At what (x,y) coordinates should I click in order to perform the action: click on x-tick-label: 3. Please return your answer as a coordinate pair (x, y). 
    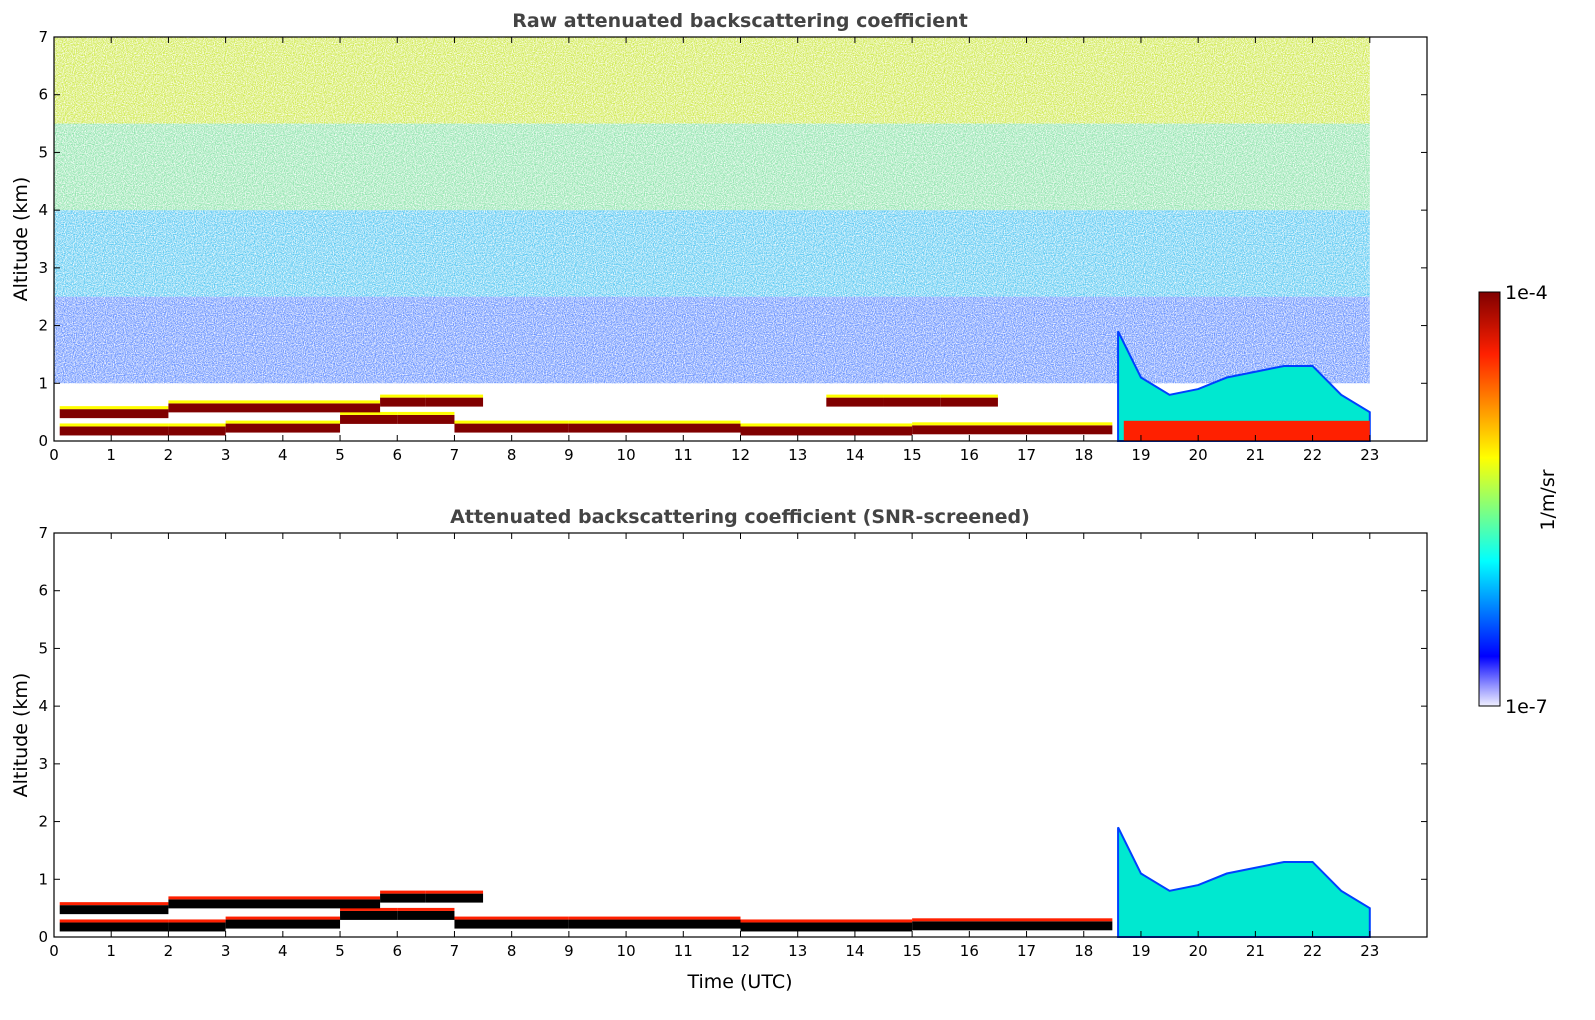
    Looking at the image, I should click on (226, 951).